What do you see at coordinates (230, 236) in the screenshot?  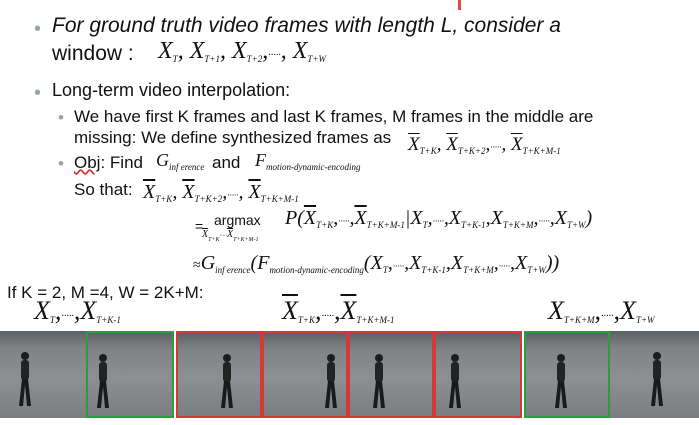 I see `argmax-subscript: XT+K·····XT+K+M-1` at bounding box center [230, 236].